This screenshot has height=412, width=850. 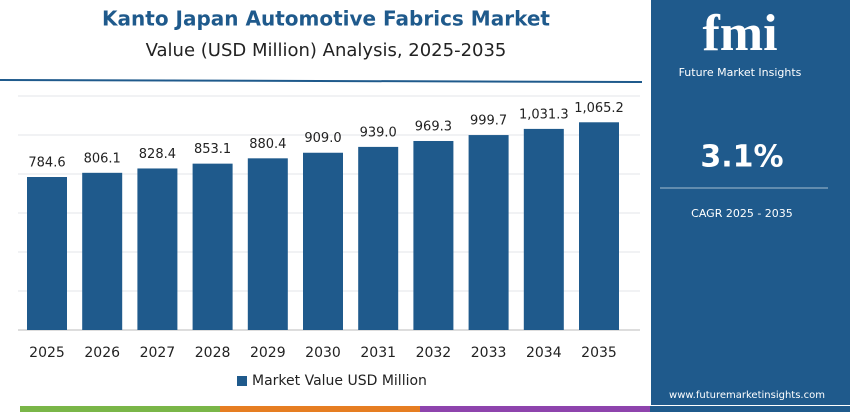 I want to click on x-tick-label: 2026, so click(x=102, y=353).